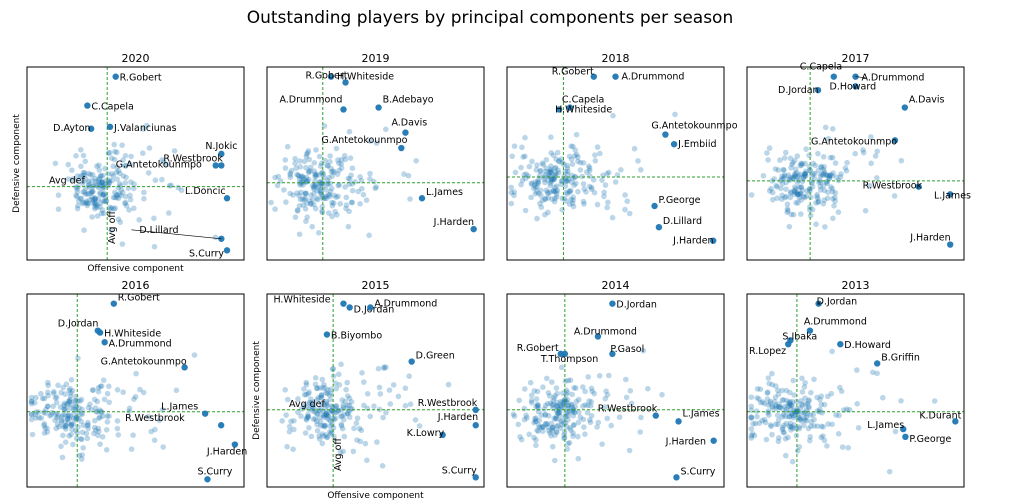  Describe the element at coordinates (583, 100) in the screenshot. I see `player-label: C.Capela` at that location.